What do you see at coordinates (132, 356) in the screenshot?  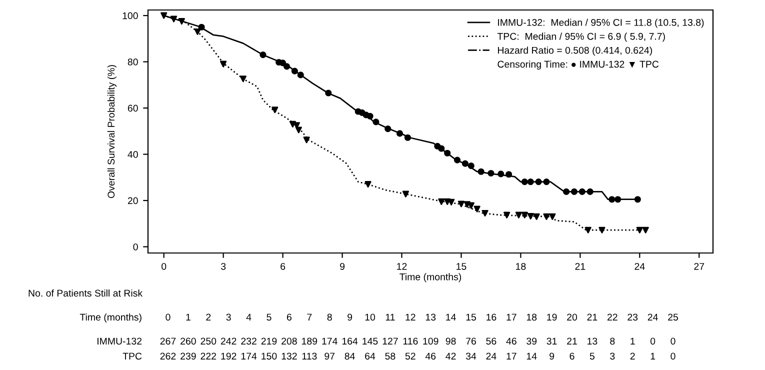 I see `text: TPC` at bounding box center [132, 356].